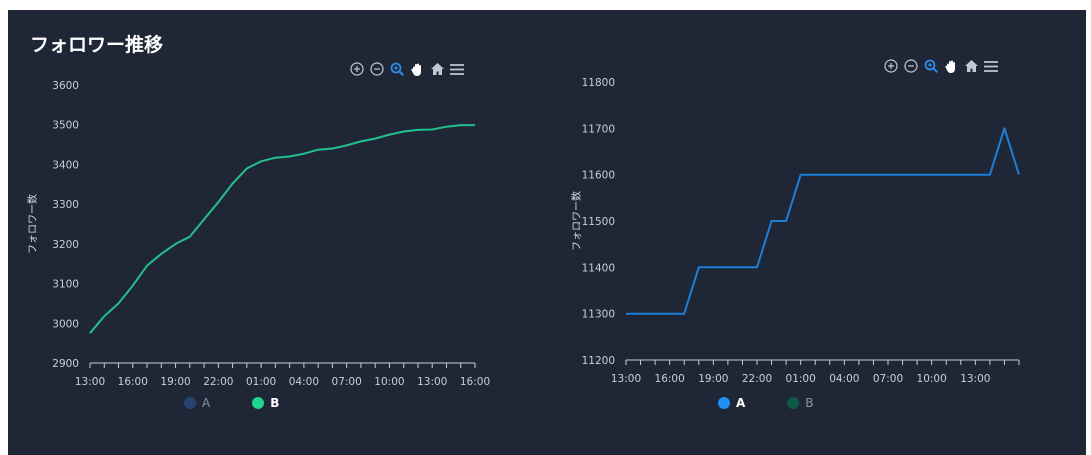 The width and height of the screenshot is (1091, 455). What do you see at coordinates (598, 222) in the screenshot?
I see `y-tick-label: 11500` at bounding box center [598, 222].